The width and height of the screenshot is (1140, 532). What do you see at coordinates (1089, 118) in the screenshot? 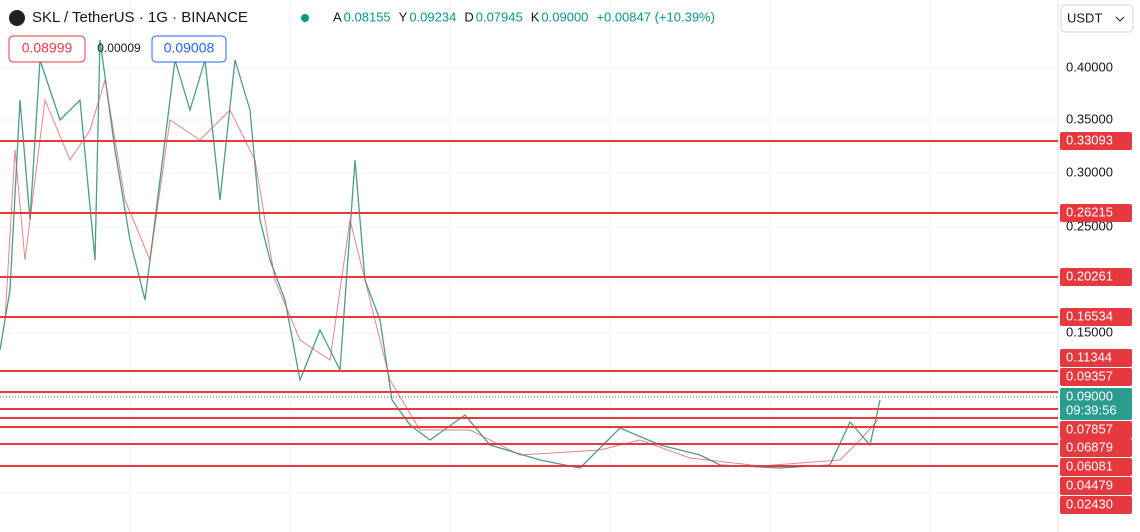
I see `axis-label: 0.35000` at bounding box center [1089, 118].